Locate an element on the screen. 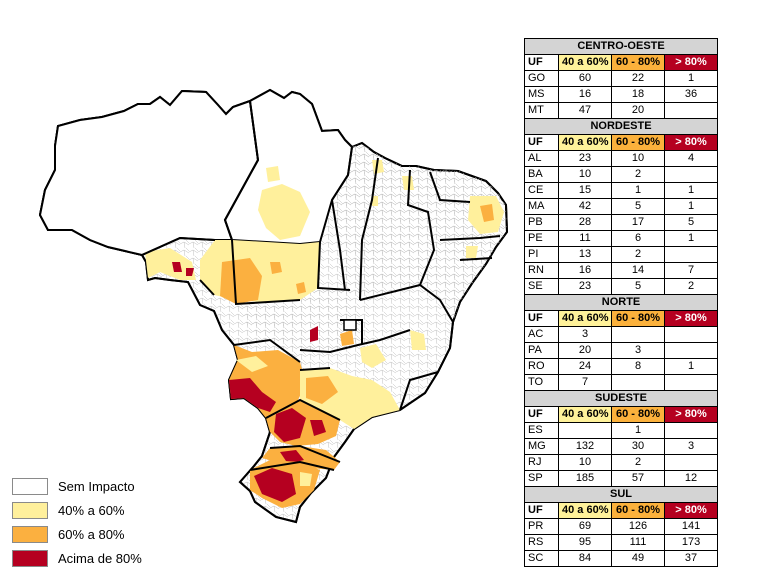  value-60-80-cell: 17 is located at coordinates (638, 222).